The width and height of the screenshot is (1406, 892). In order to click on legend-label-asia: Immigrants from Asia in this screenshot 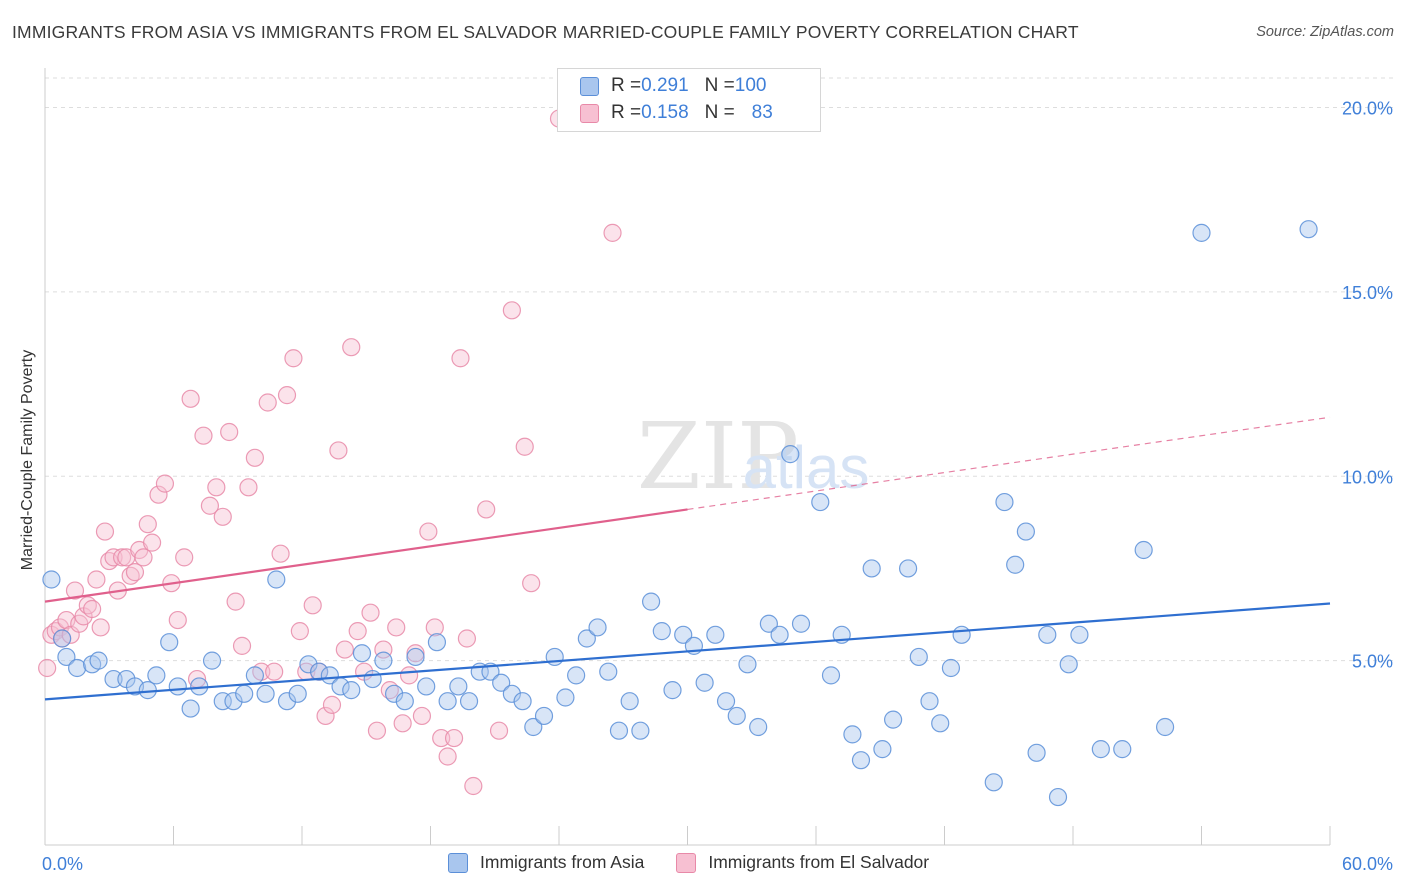, I will do `click(562, 862)`.